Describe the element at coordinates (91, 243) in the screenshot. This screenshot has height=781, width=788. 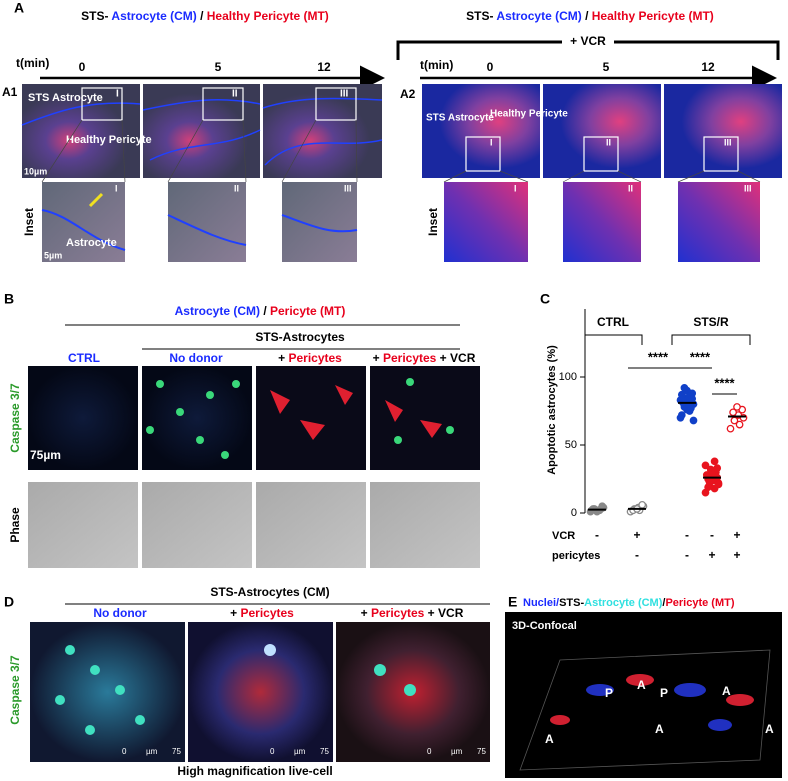
I see `image-label: Astrocyte` at that location.